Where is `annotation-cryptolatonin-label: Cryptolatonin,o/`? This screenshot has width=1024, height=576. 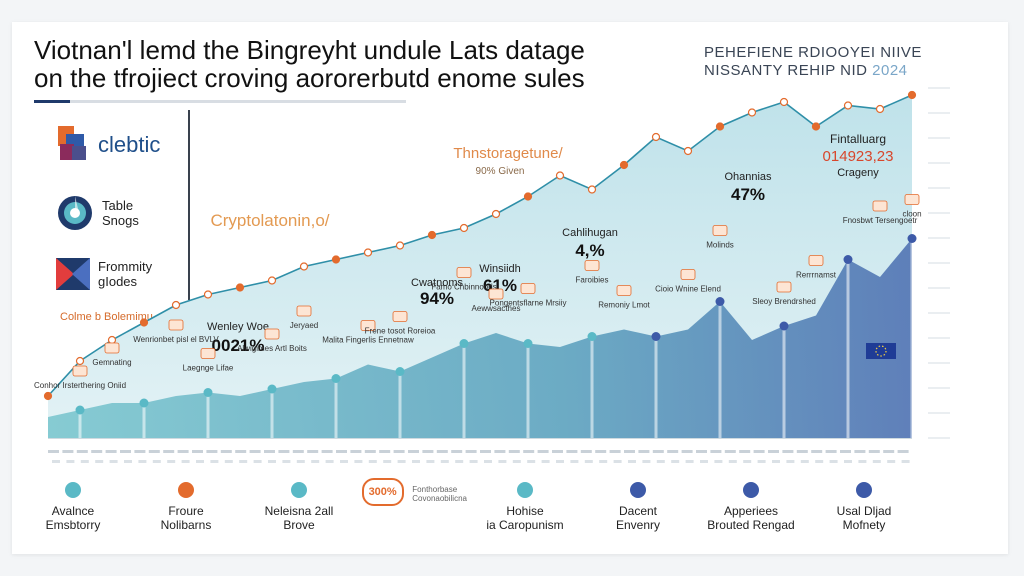
annotation-cryptolatonin-label: Cryptolatonin,o/ is located at coordinates (269, 220).